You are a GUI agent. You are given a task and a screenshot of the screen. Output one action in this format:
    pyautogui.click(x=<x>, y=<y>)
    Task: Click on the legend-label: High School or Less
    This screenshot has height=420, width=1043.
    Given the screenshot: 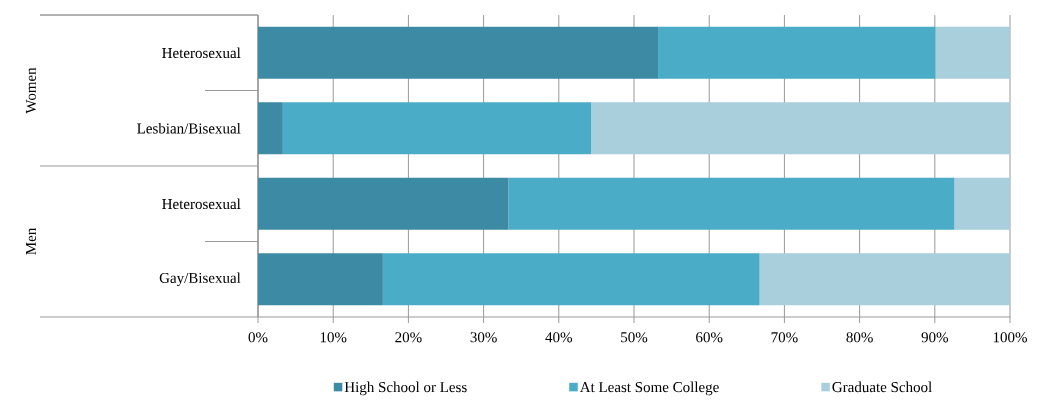 What is the action you would take?
    pyautogui.click(x=405, y=388)
    